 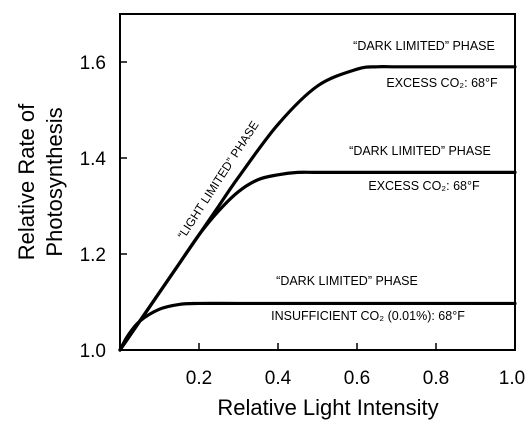 I want to click on y-axis-title-line1: Relative Rate of, so click(x=26, y=181).